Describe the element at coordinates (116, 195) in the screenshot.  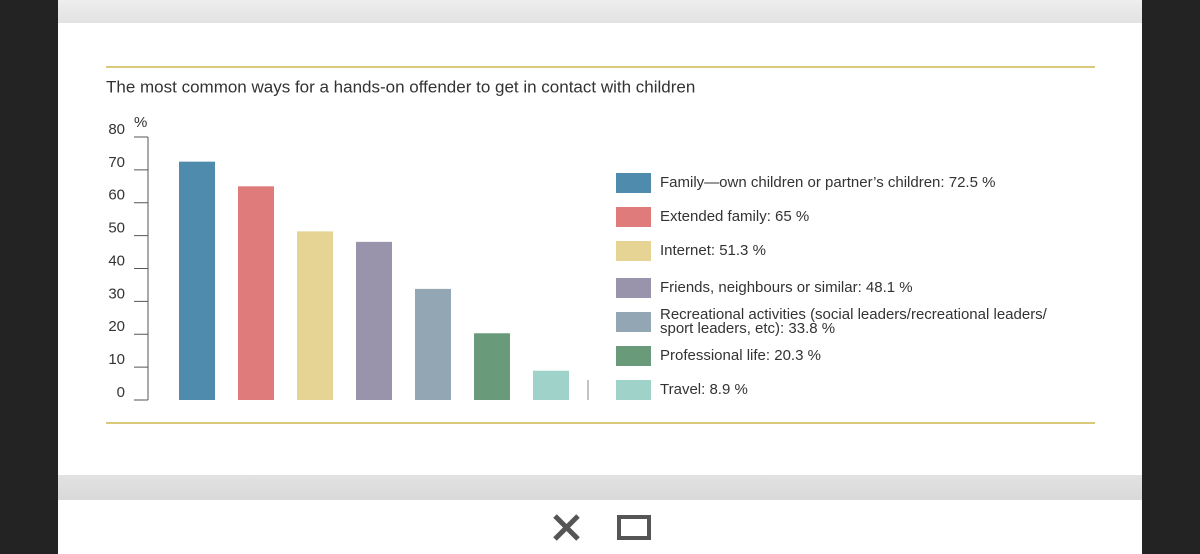
I see `y-tick-label: 60` at that location.